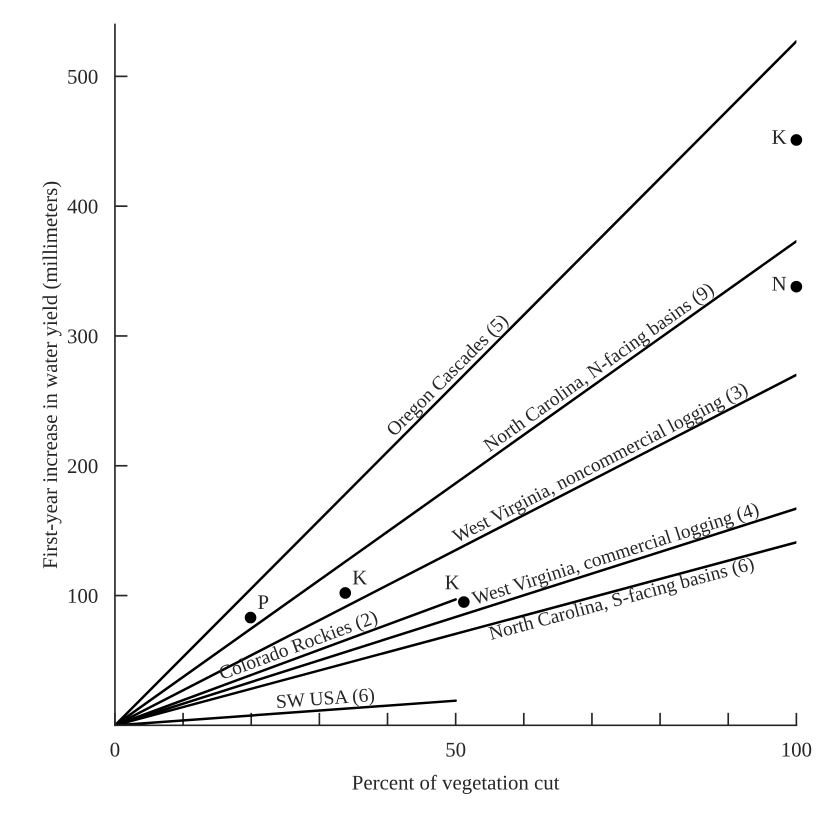  What do you see at coordinates (456, 749) in the screenshot?
I see `x-tick-label: 50` at bounding box center [456, 749].